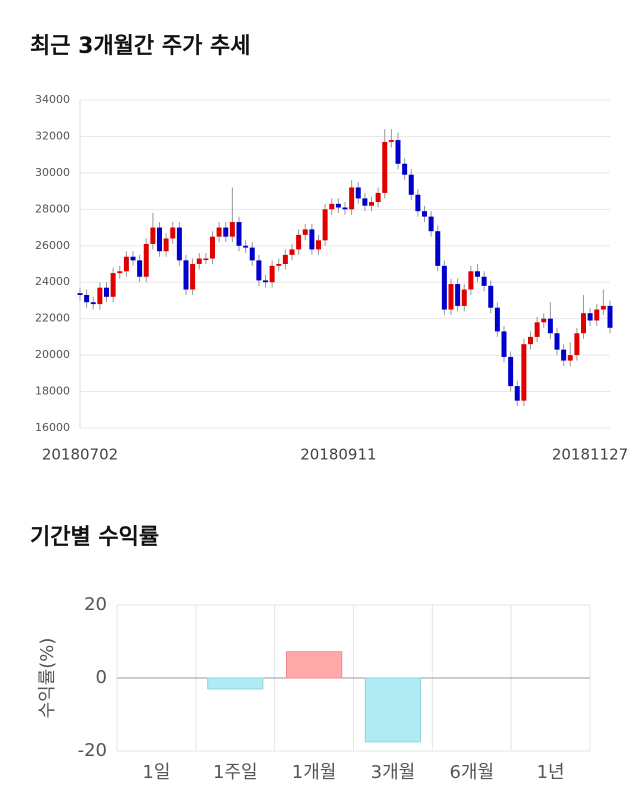 The width and height of the screenshot is (640, 810). What do you see at coordinates (156, 772) in the screenshot?
I see `x-tick-label: 1일` at bounding box center [156, 772].